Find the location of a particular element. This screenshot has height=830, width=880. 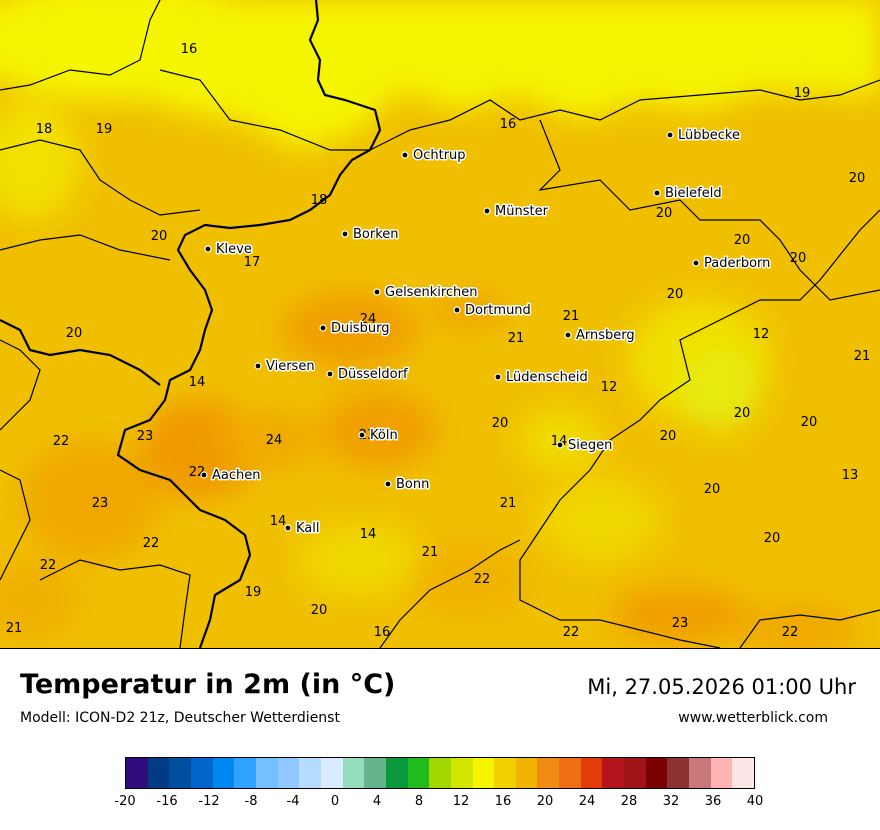

city-label: Bielefeld is located at coordinates (693, 193).